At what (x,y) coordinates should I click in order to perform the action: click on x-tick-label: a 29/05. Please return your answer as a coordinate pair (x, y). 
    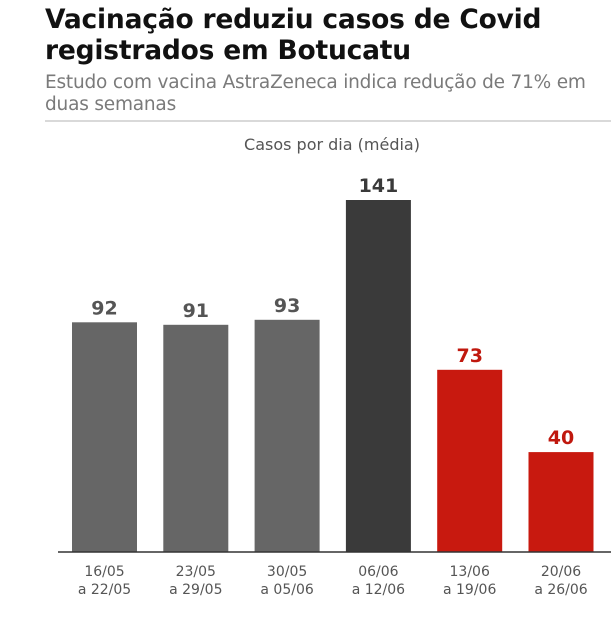
    Looking at the image, I should click on (195, 590).